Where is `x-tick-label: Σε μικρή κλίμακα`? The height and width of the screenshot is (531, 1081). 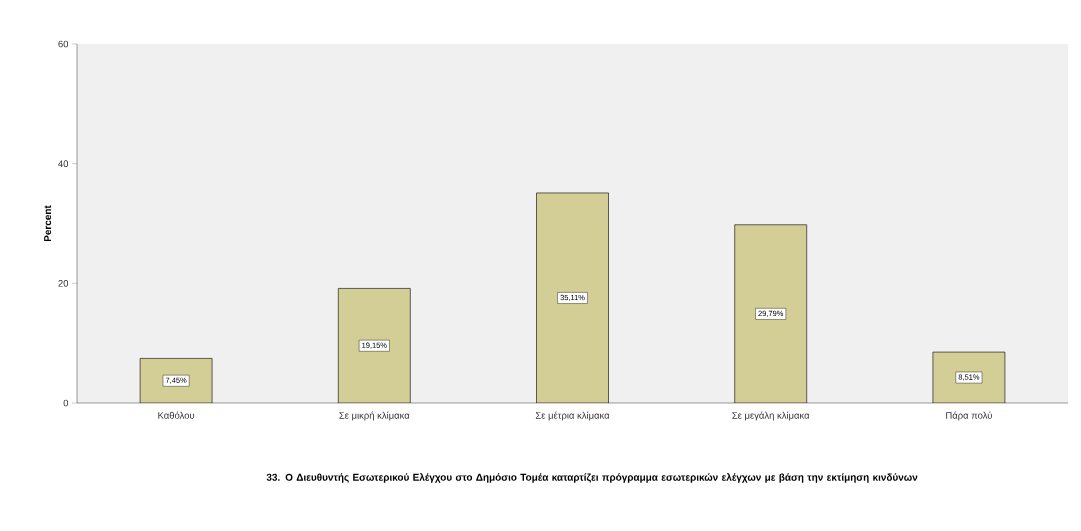
x-tick-label: Σε μικρή κλίμακα is located at coordinates (374, 416).